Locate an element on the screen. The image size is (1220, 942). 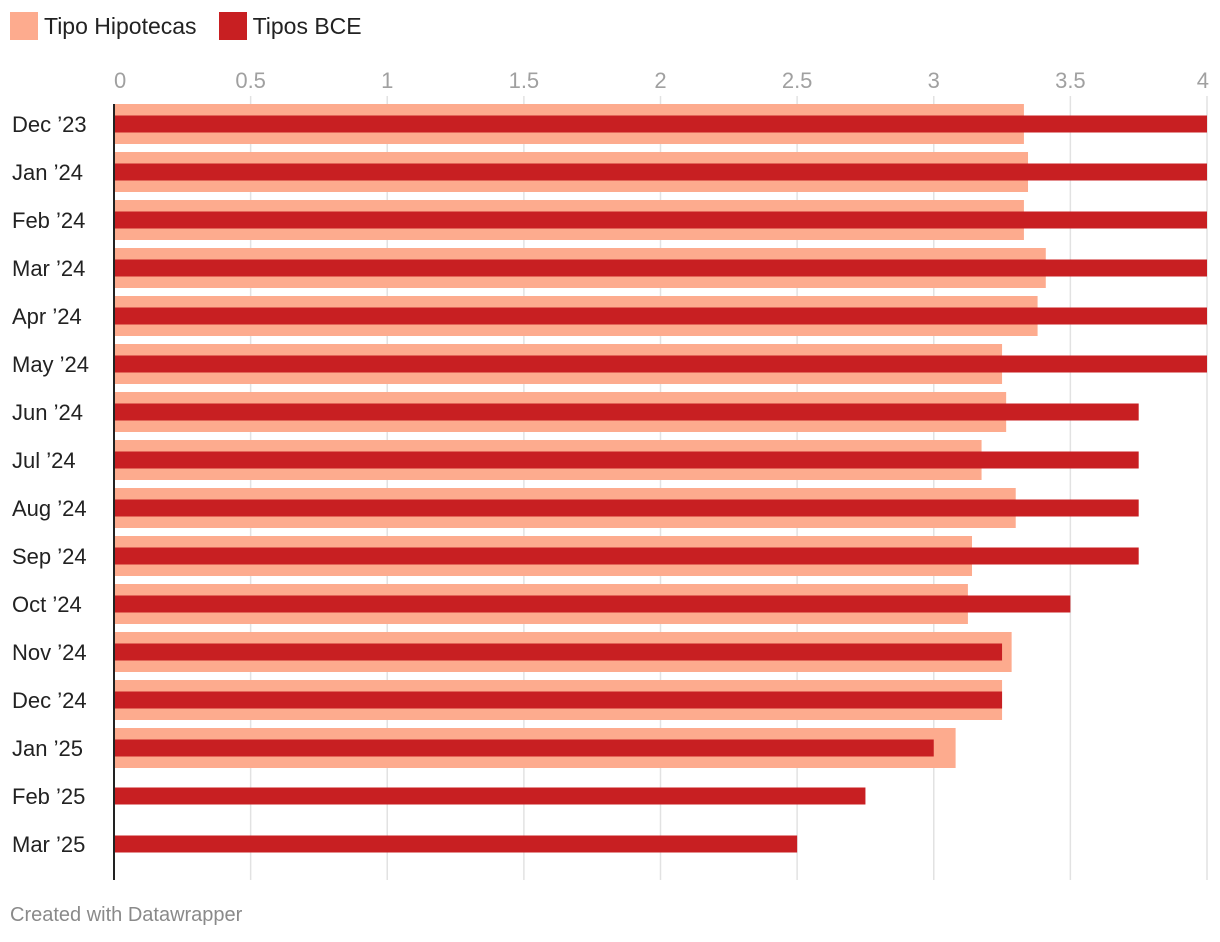
x-tick-label: 1 is located at coordinates (387, 80).